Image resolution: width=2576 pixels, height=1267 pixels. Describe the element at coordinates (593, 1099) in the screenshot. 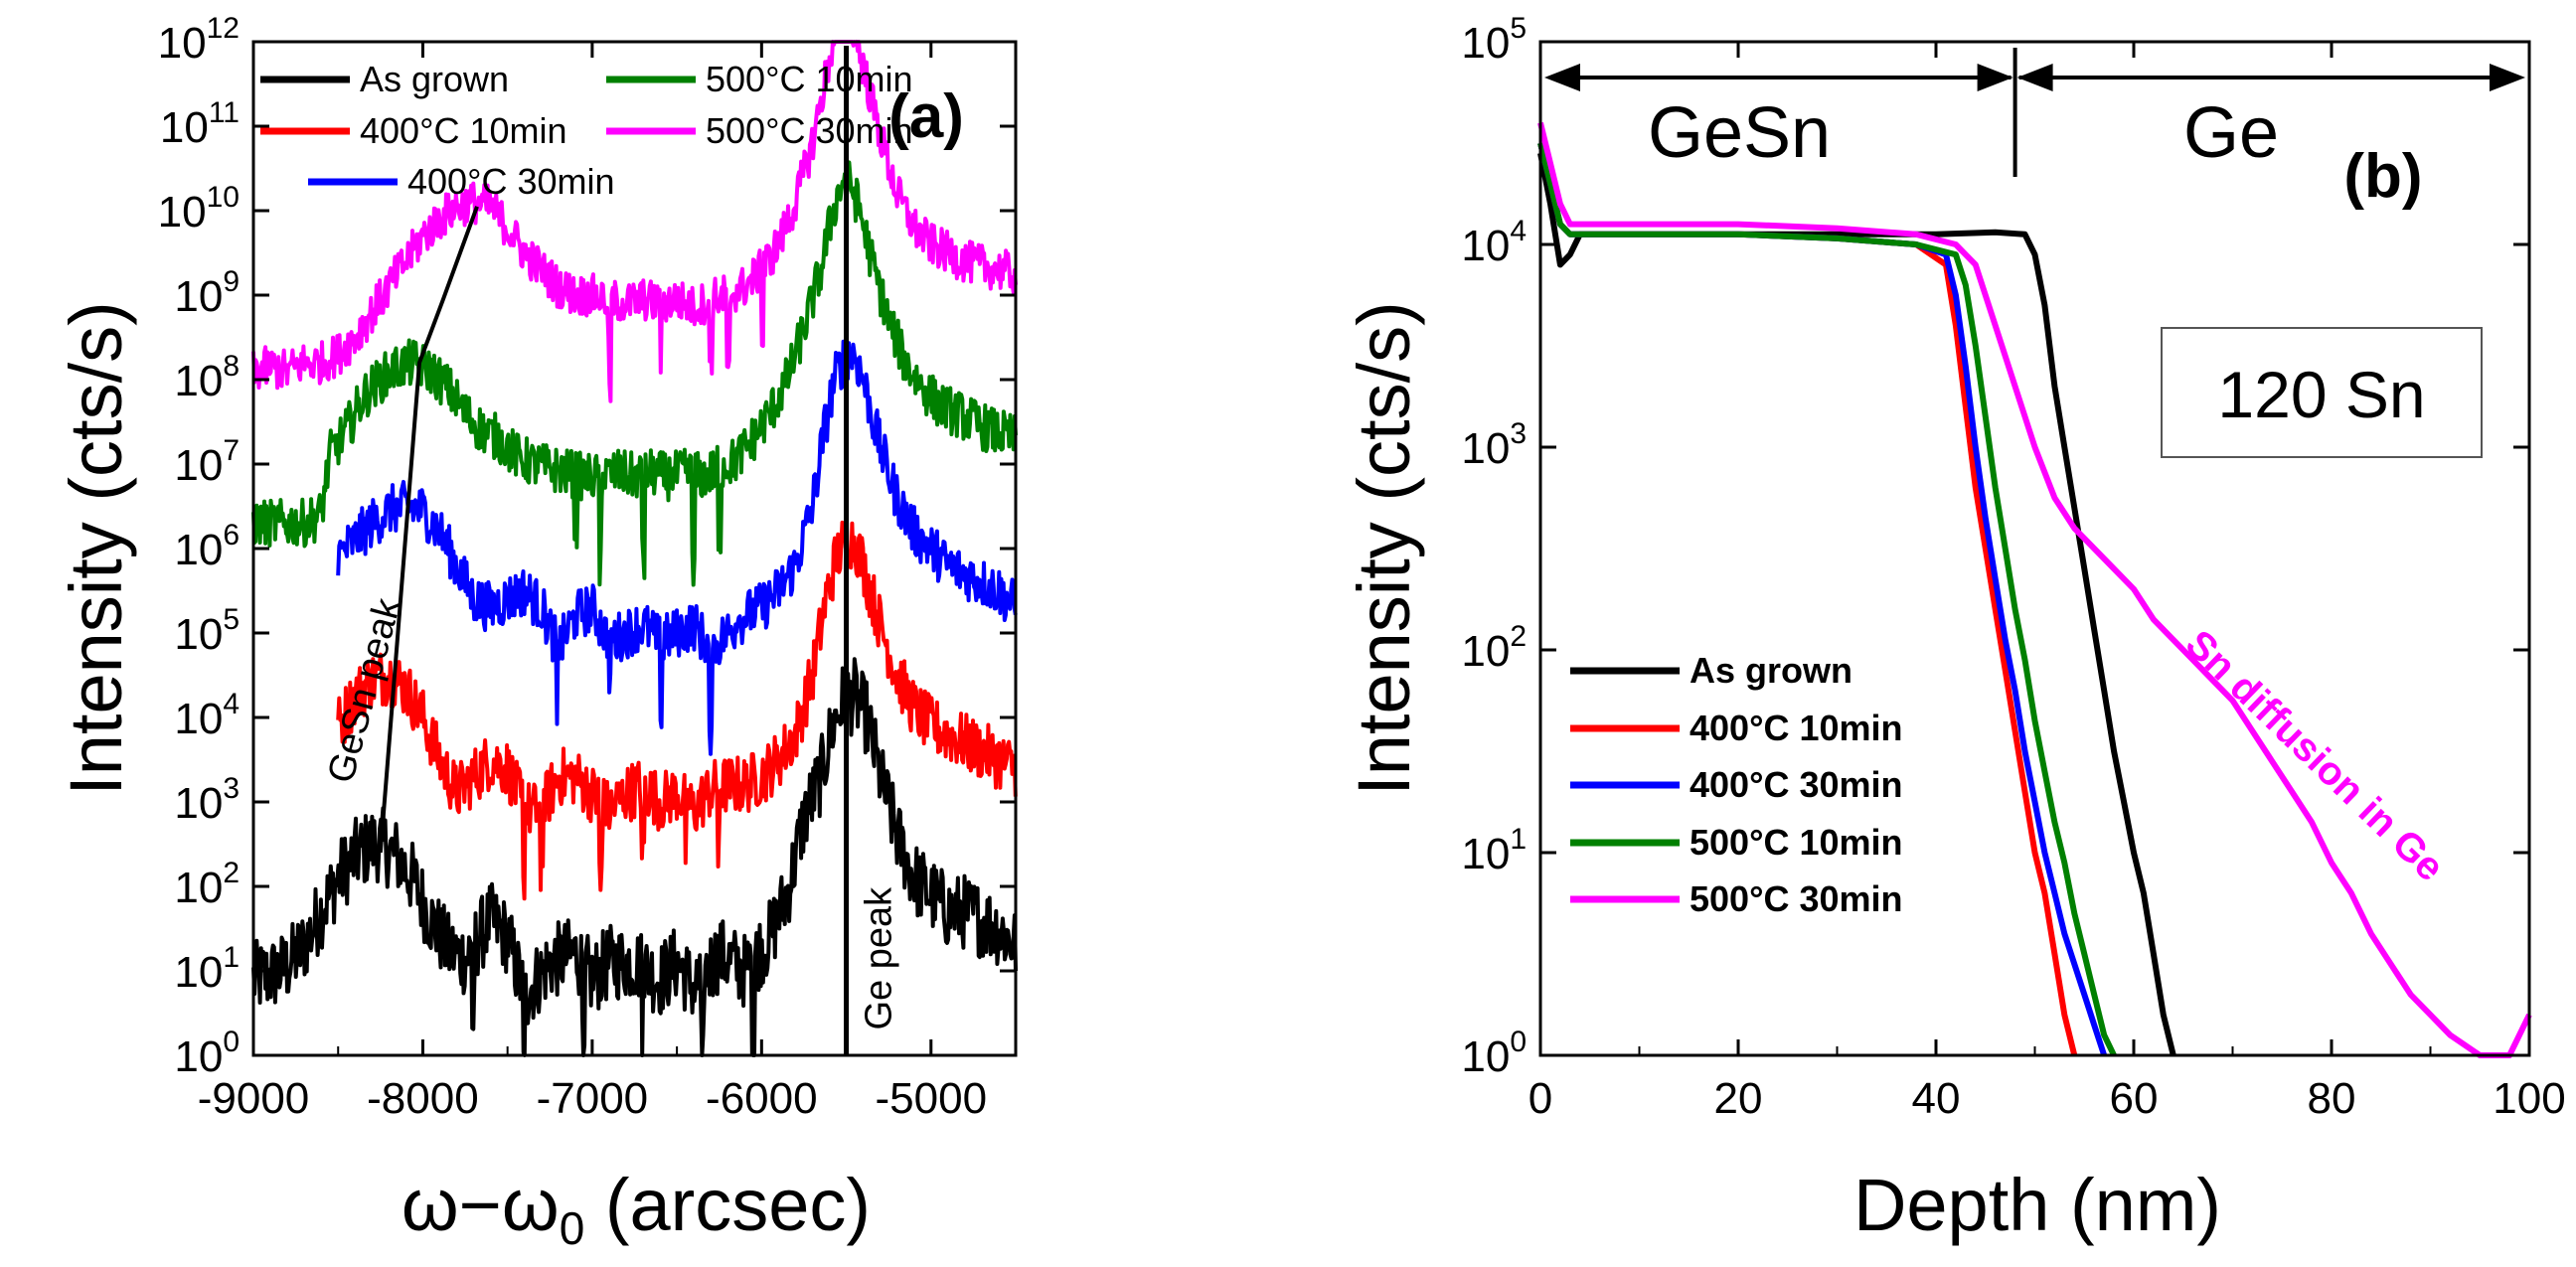

I see `panel-a-x-tick-label: -7000` at that location.